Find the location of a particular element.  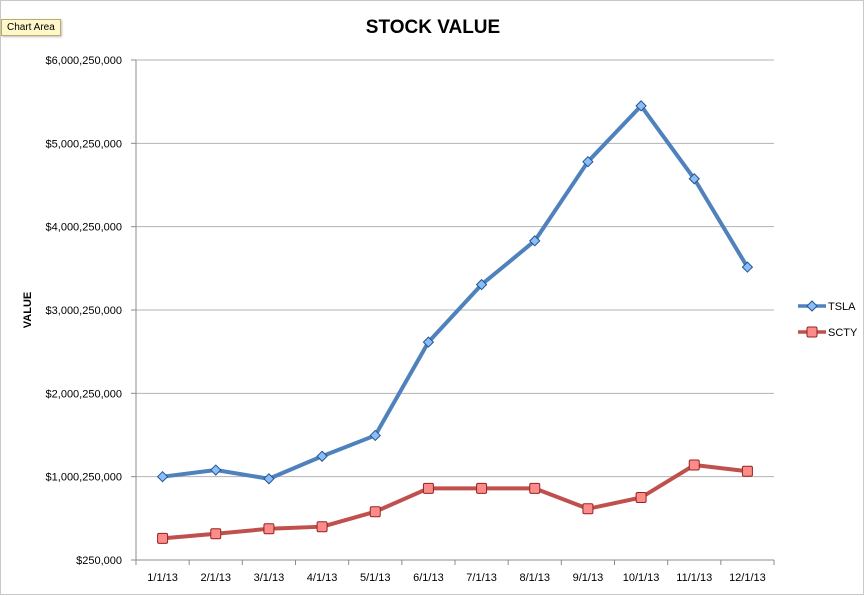

y-tick-label: $3,000,250,000 is located at coordinates (84, 311).